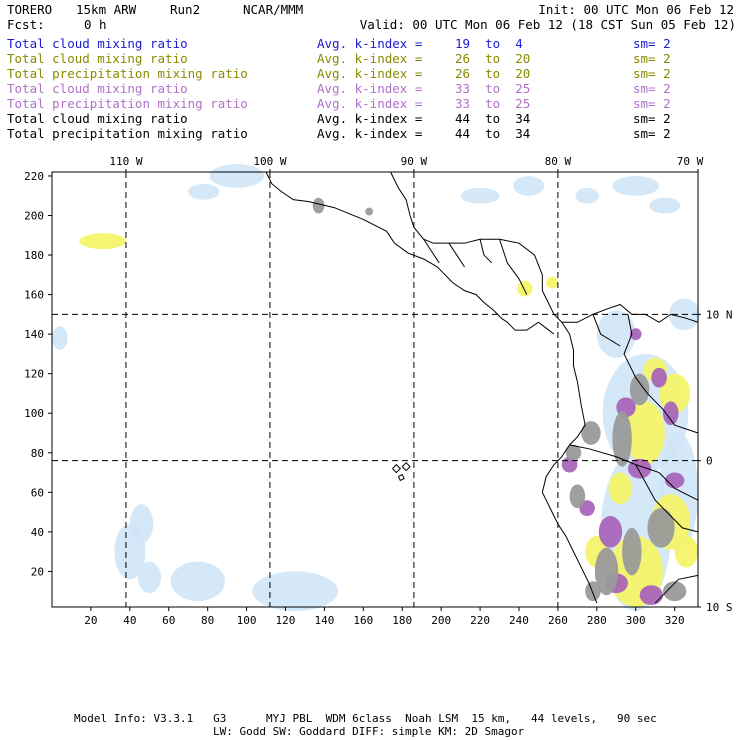 This screenshot has height=740, width=740. I want to click on lat-label: 10 S, so click(719, 607).